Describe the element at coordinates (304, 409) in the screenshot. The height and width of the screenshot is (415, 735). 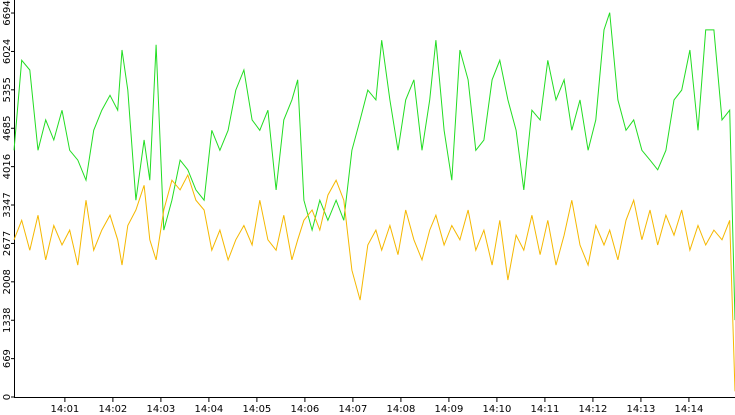
I see `x-tick-label: 14:06` at that location.